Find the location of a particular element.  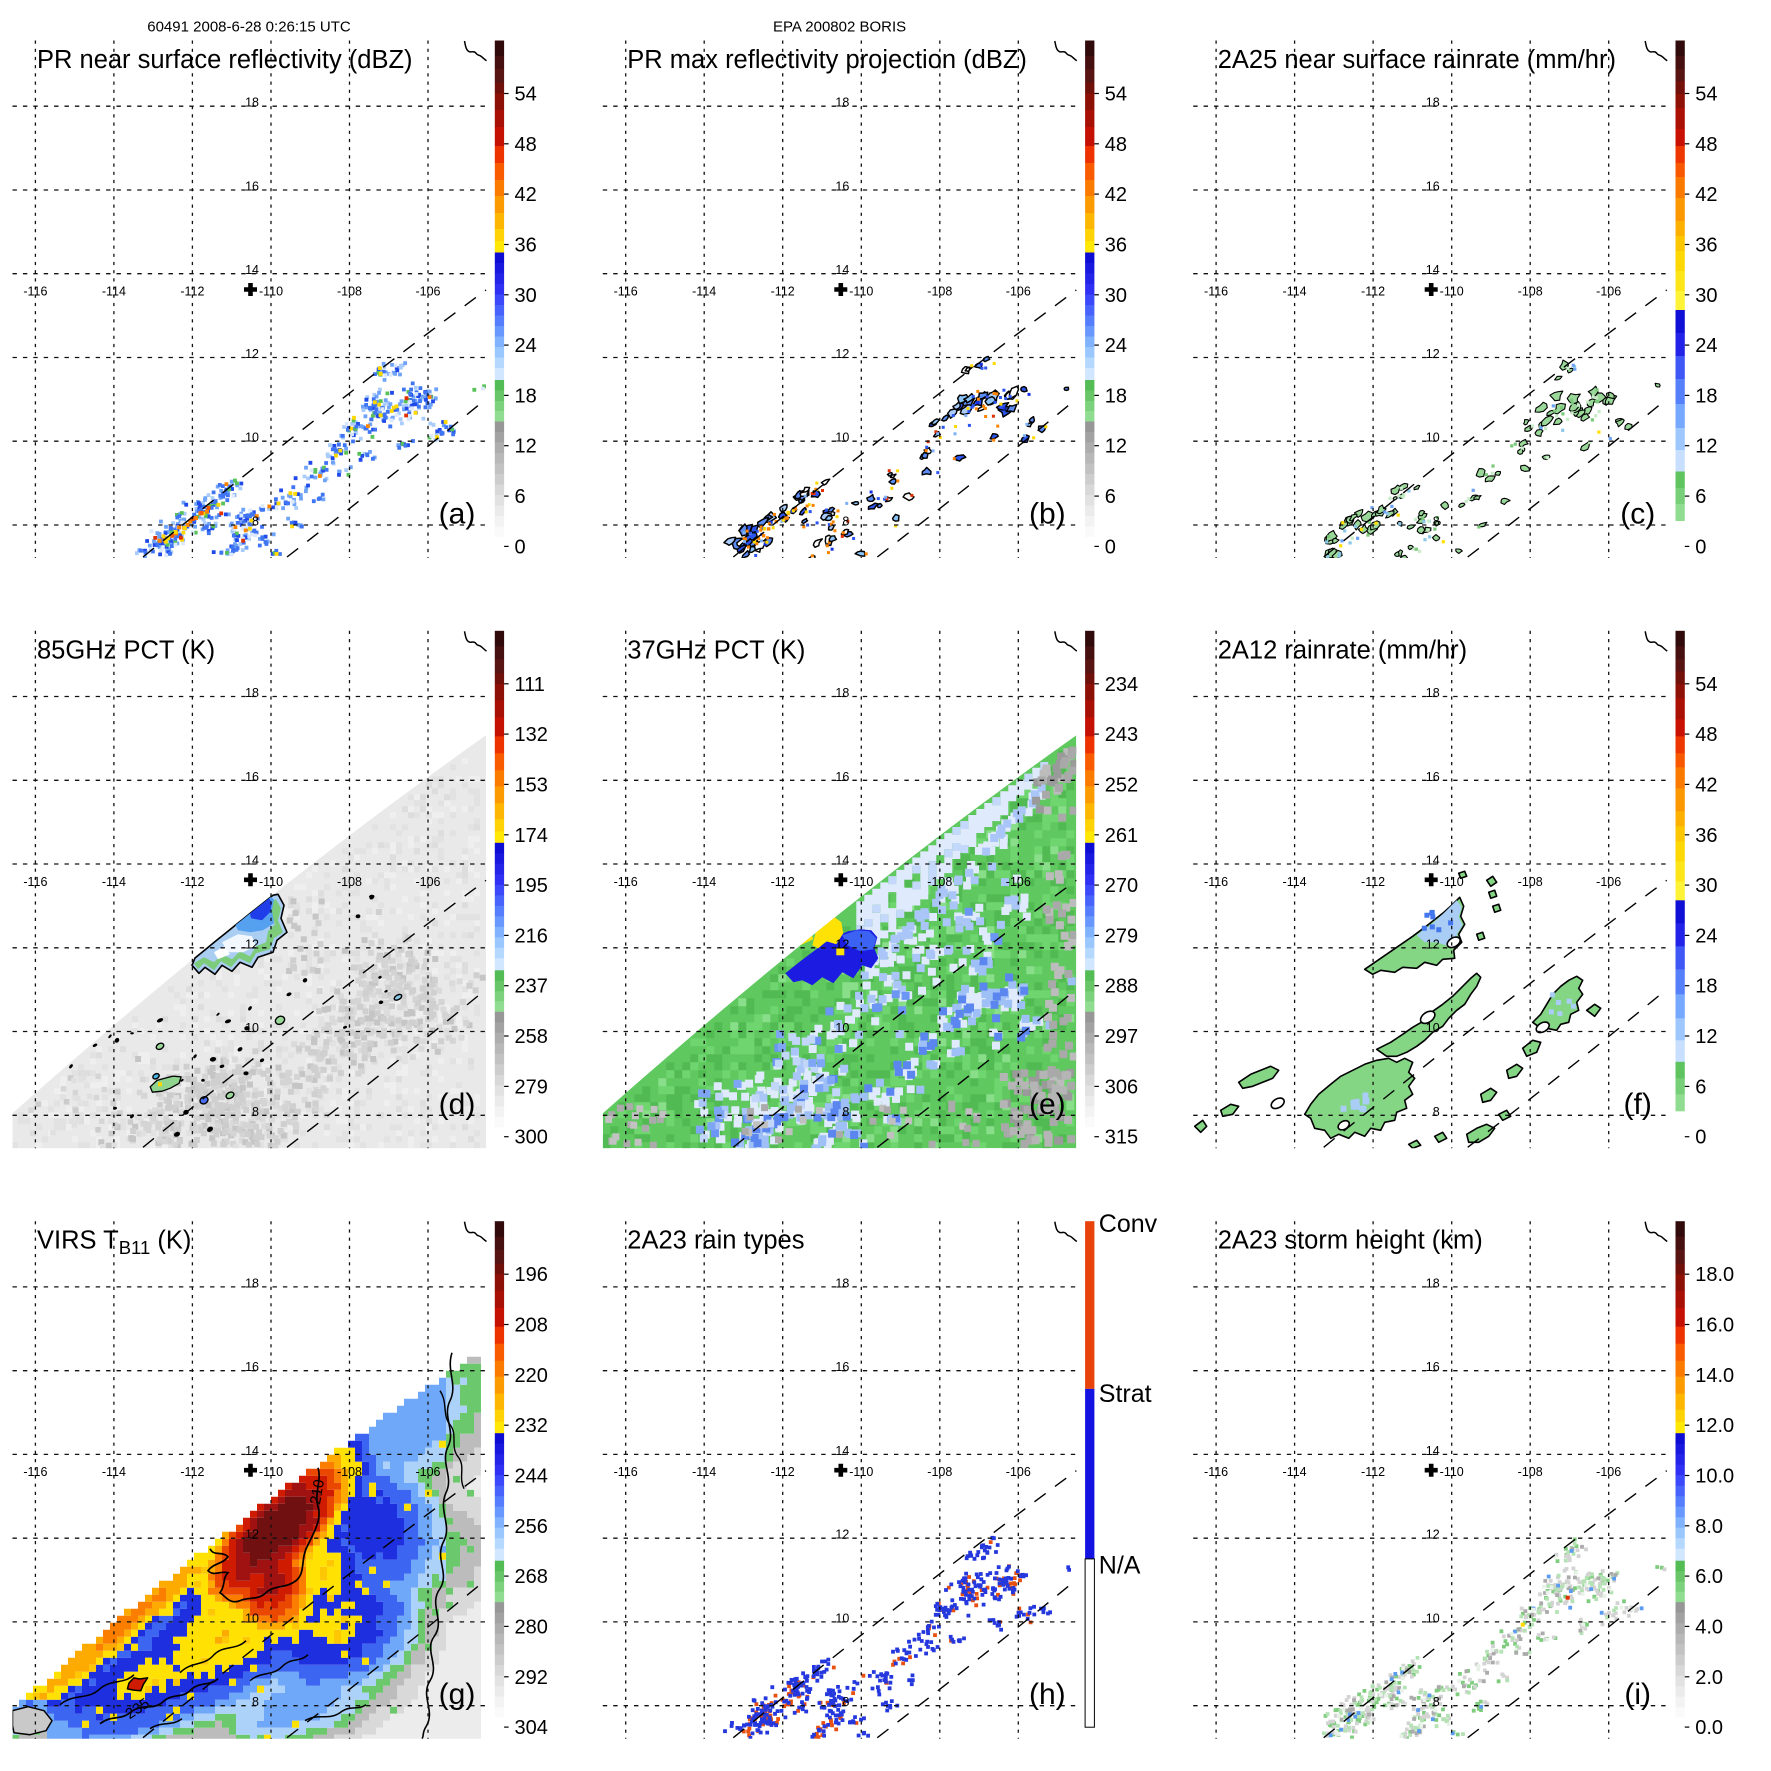

svg-text: 85GHz PCT (K) is located at coordinates (126, 650).